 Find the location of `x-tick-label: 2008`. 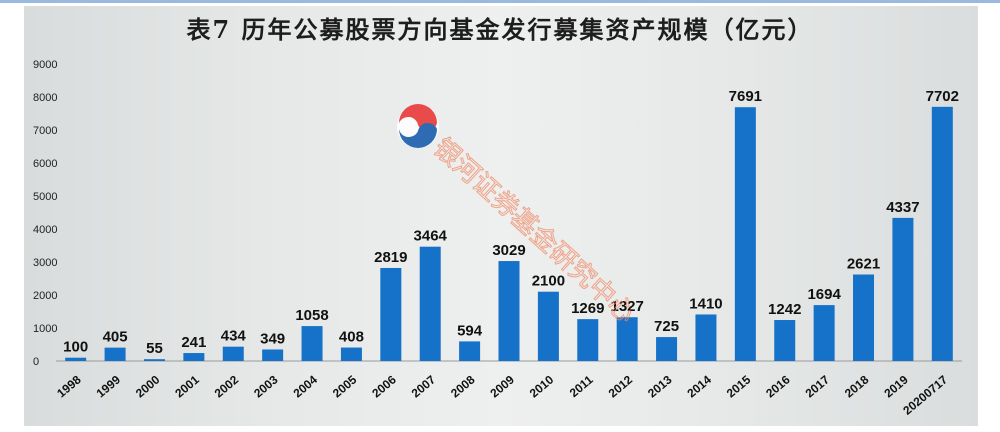

x-tick-label: 2008 is located at coordinates (463, 386).